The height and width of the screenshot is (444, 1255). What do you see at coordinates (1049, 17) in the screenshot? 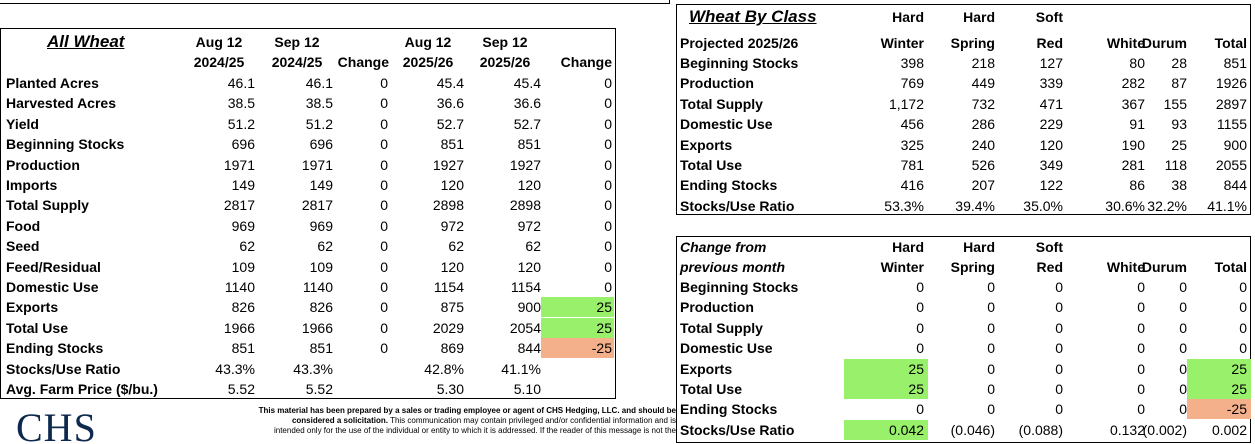
I see `by_class-header-2: Soft` at bounding box center [1049, 17].